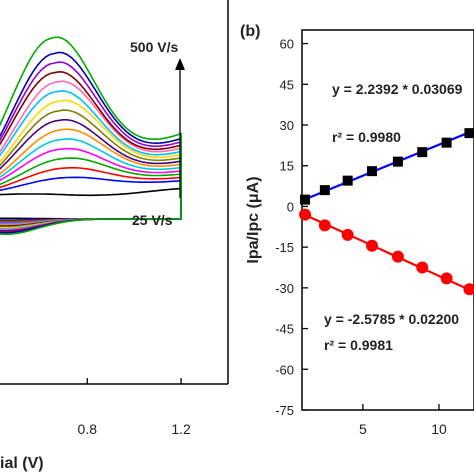 This screenshot has width=474, height=474. What do you see at coordinates (284, 247) in the screenshot?
I see `panel-b-y-tick-label: -15` at bounding box center [284, 247].